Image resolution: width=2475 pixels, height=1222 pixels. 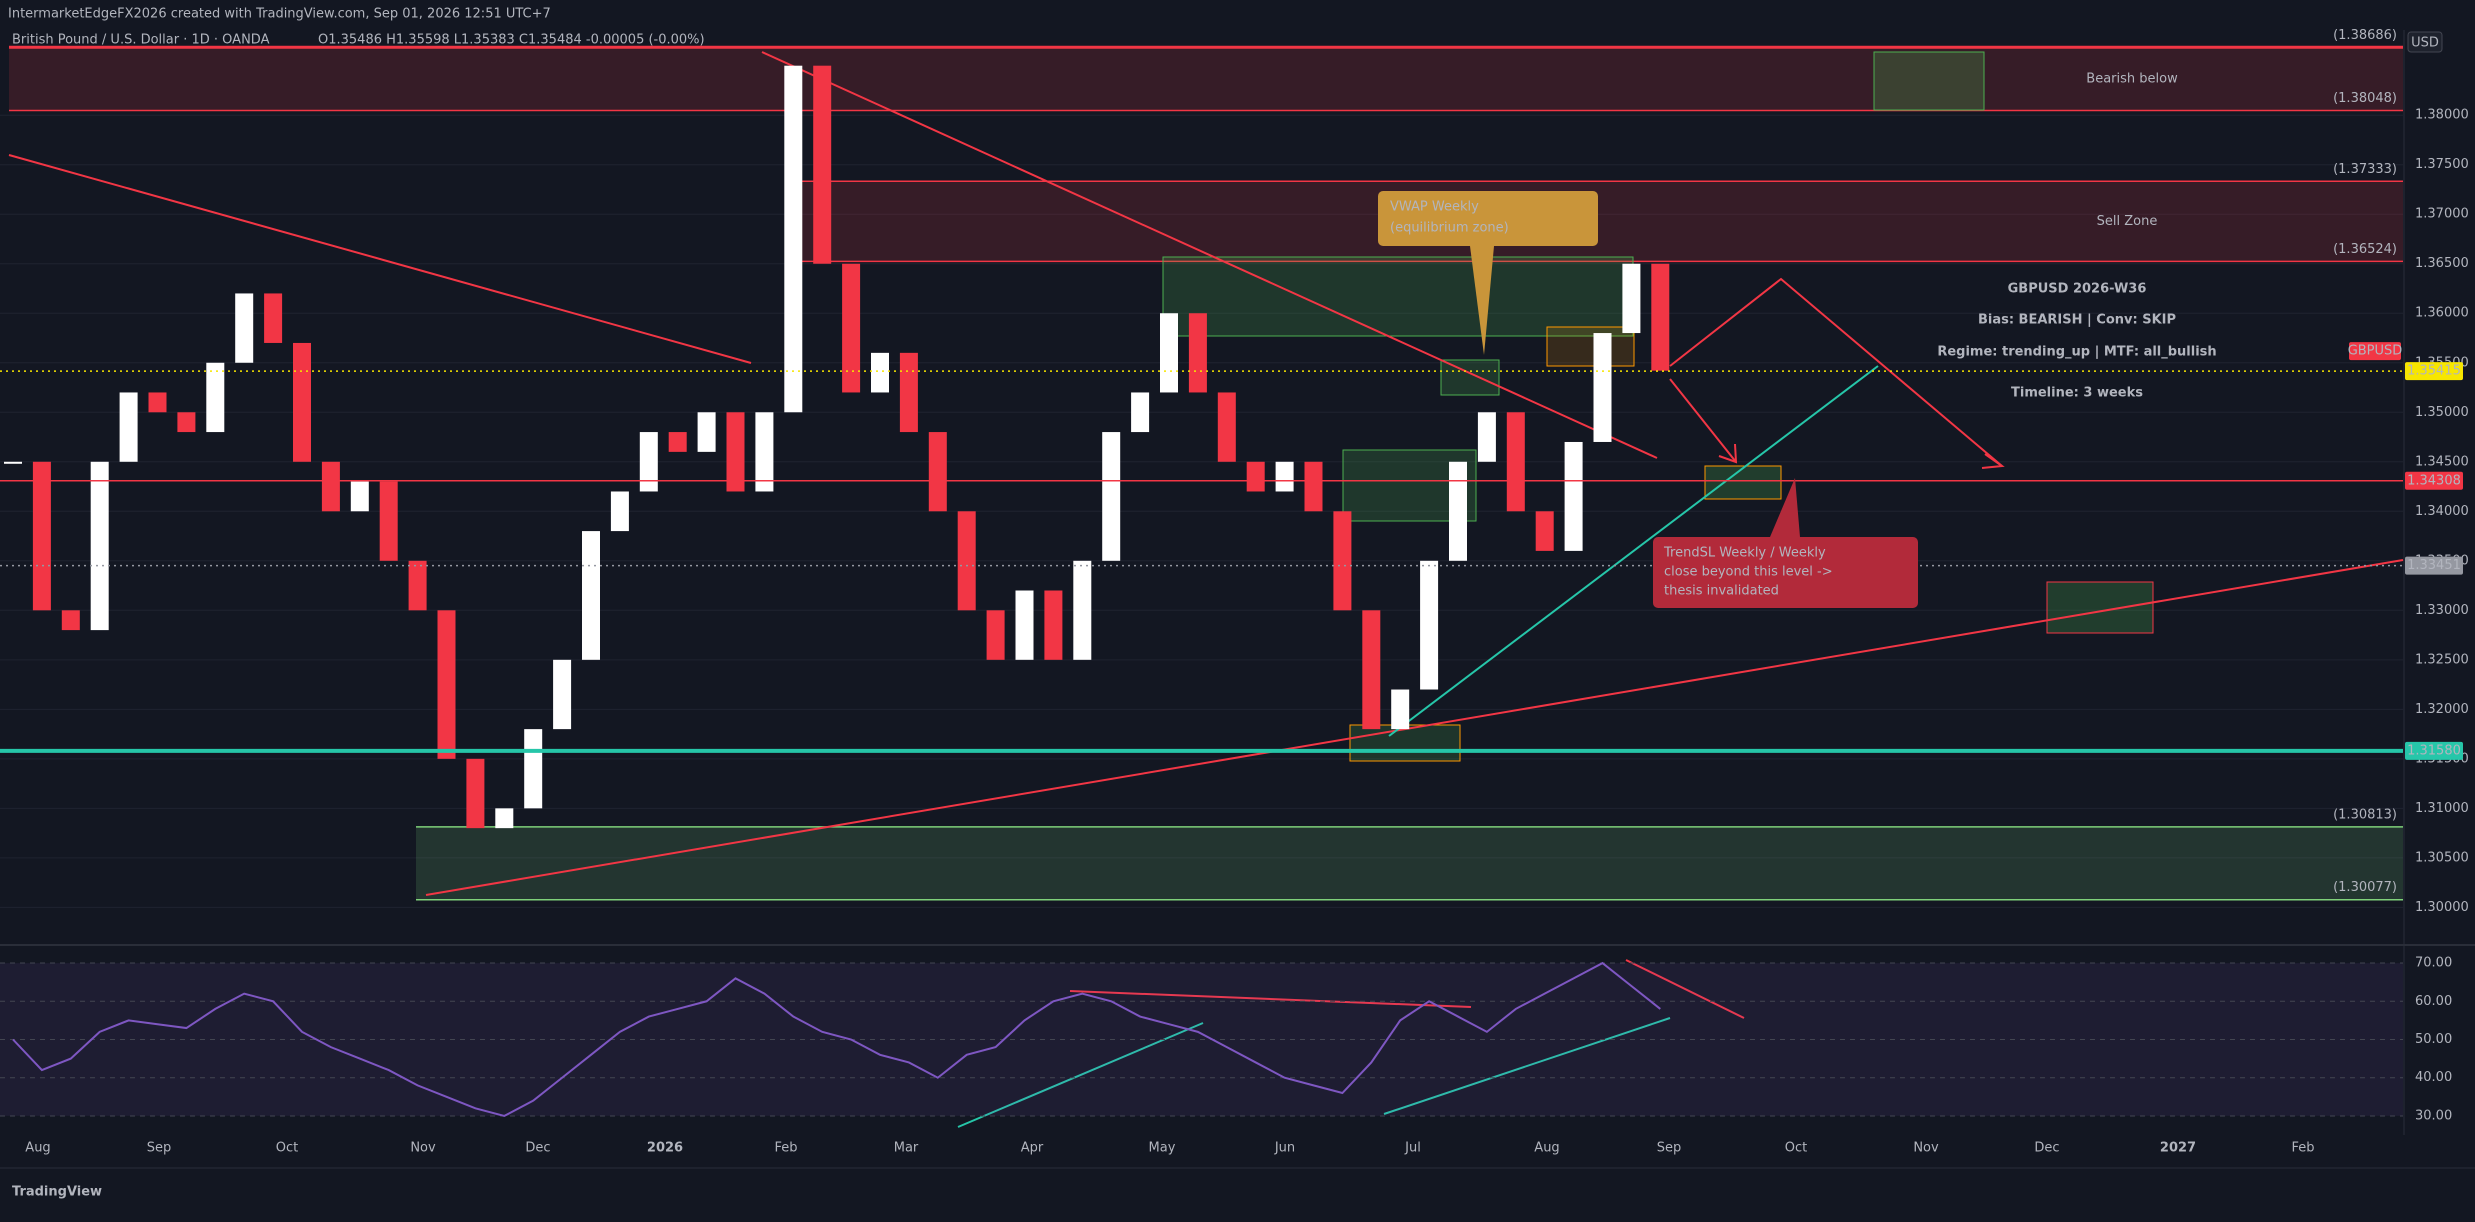 I want to click on zone, so click(x=1602, y=221).